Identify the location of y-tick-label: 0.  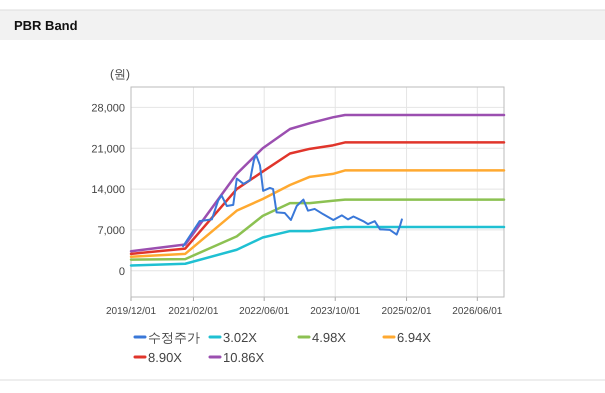
(121, 272).